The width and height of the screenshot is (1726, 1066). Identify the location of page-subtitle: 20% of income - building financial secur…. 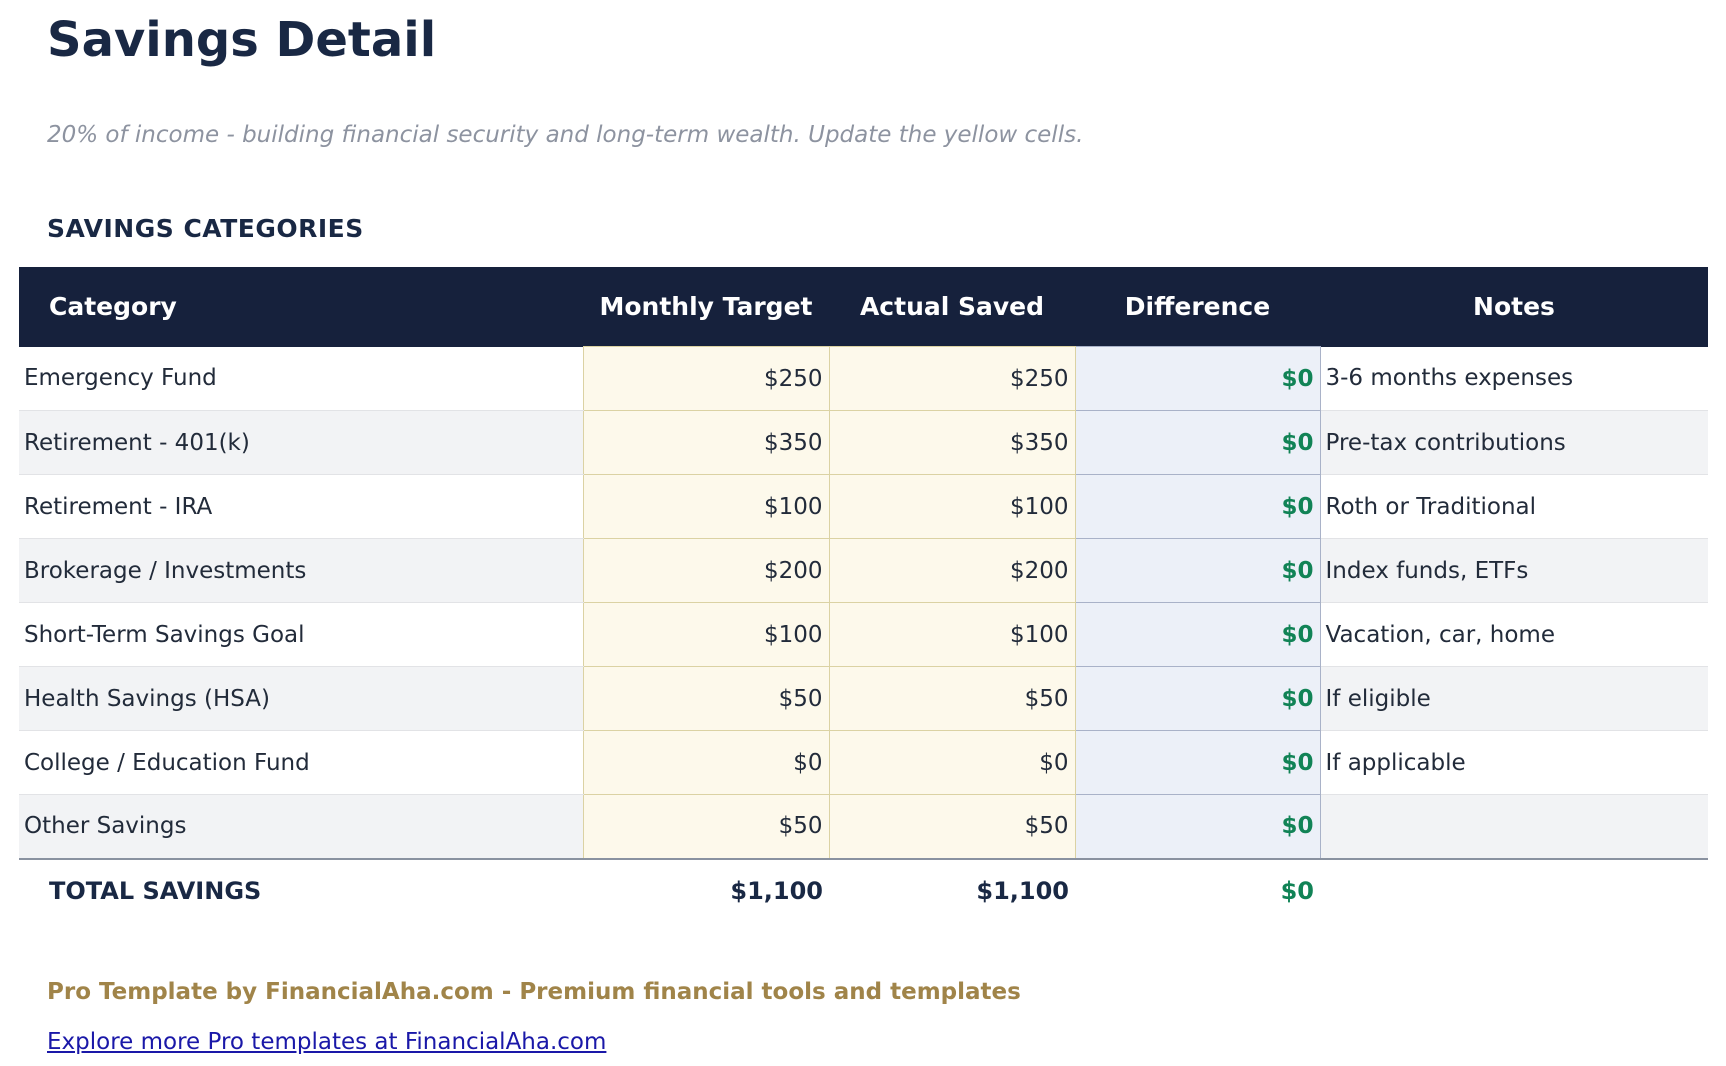
(565, 134).